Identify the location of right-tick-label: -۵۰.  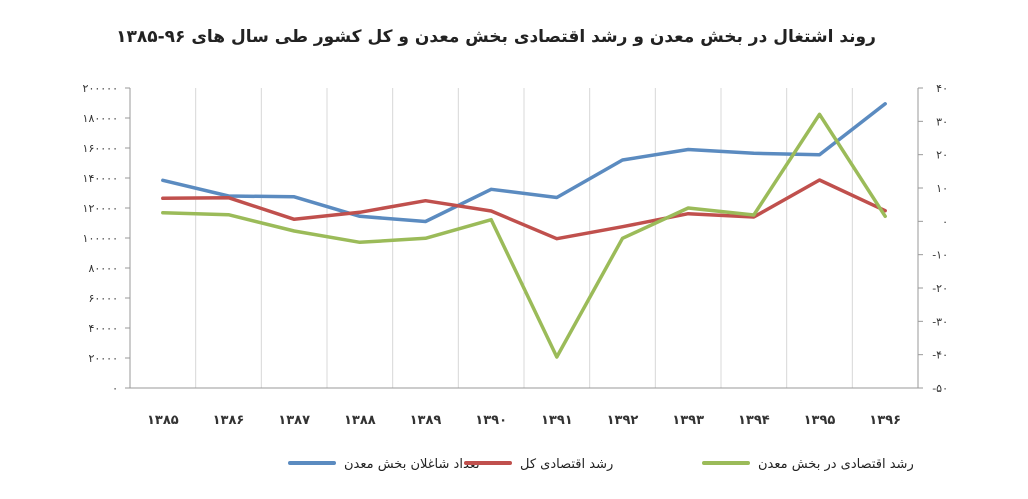
(940, 388).